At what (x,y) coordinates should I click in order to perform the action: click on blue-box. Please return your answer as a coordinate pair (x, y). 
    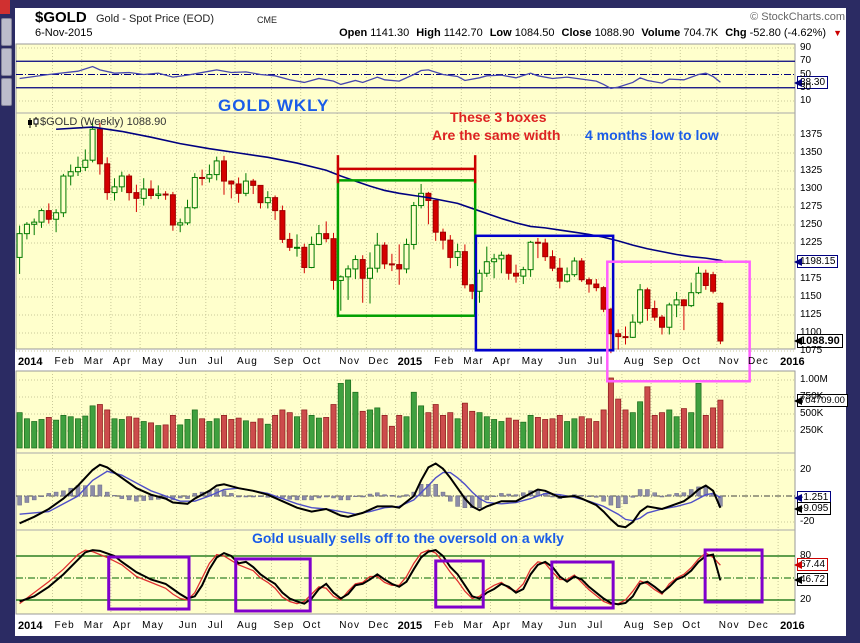
    Looking at the image, I should click on (544, 293).